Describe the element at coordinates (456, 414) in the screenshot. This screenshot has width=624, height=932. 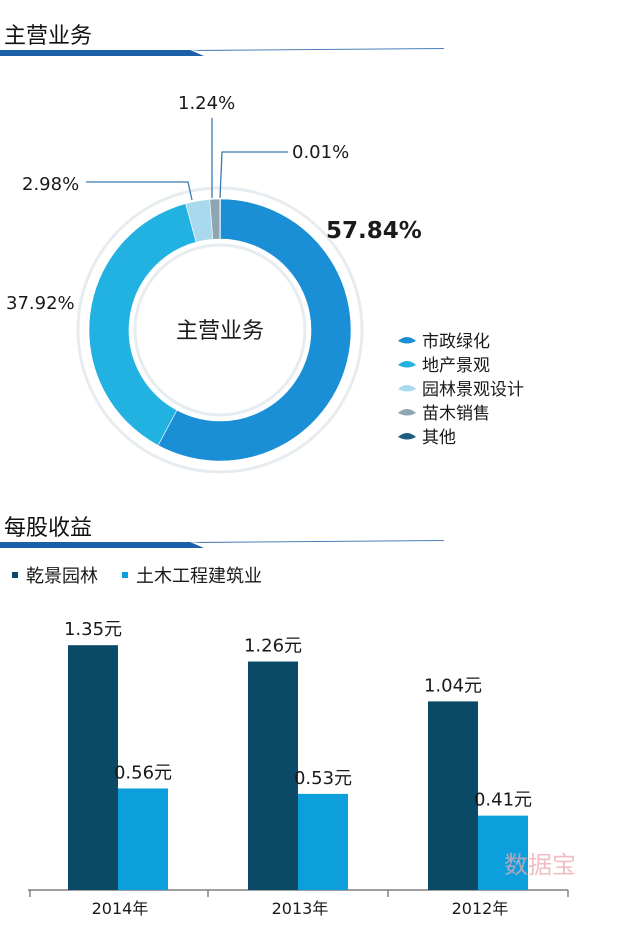
I see `legend-label-3: 苗木销售` at that location.